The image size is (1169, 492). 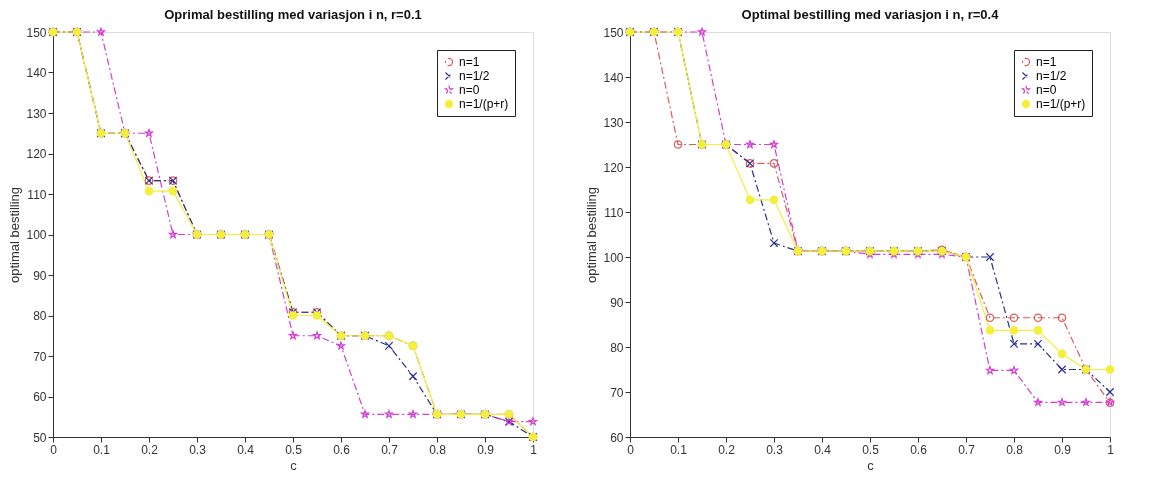 I want to click on chart-title: Oprimal bestilling med variasjon i n, r=0.1, so click(x=293, y=14).